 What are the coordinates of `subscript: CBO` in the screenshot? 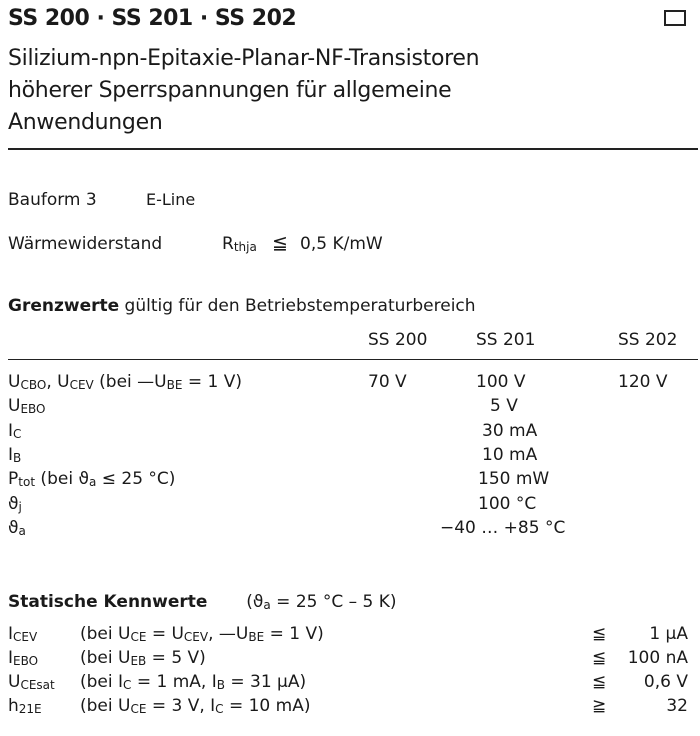 It's located at (33, 385).